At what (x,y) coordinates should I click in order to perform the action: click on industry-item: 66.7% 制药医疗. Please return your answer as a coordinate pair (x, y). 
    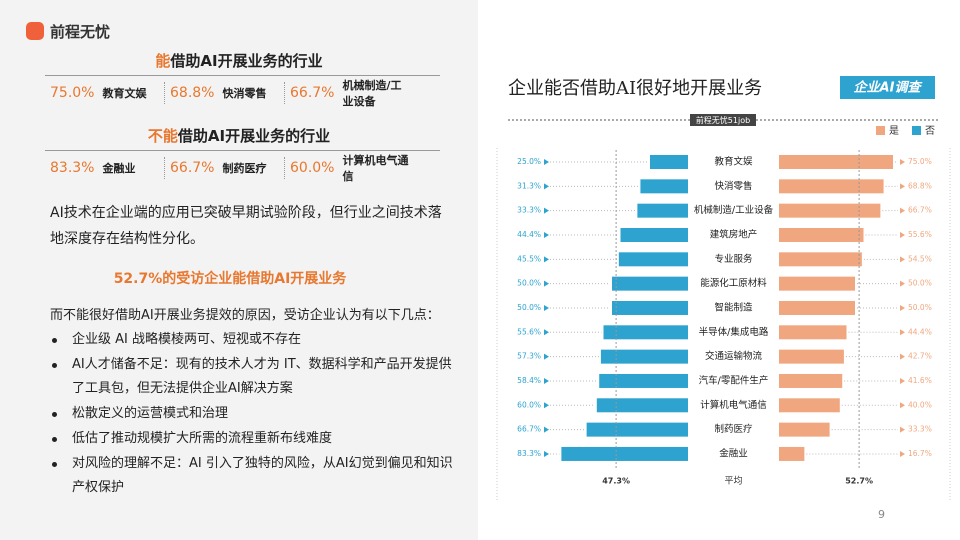
    Looking at the image, I should click on (231, 168).